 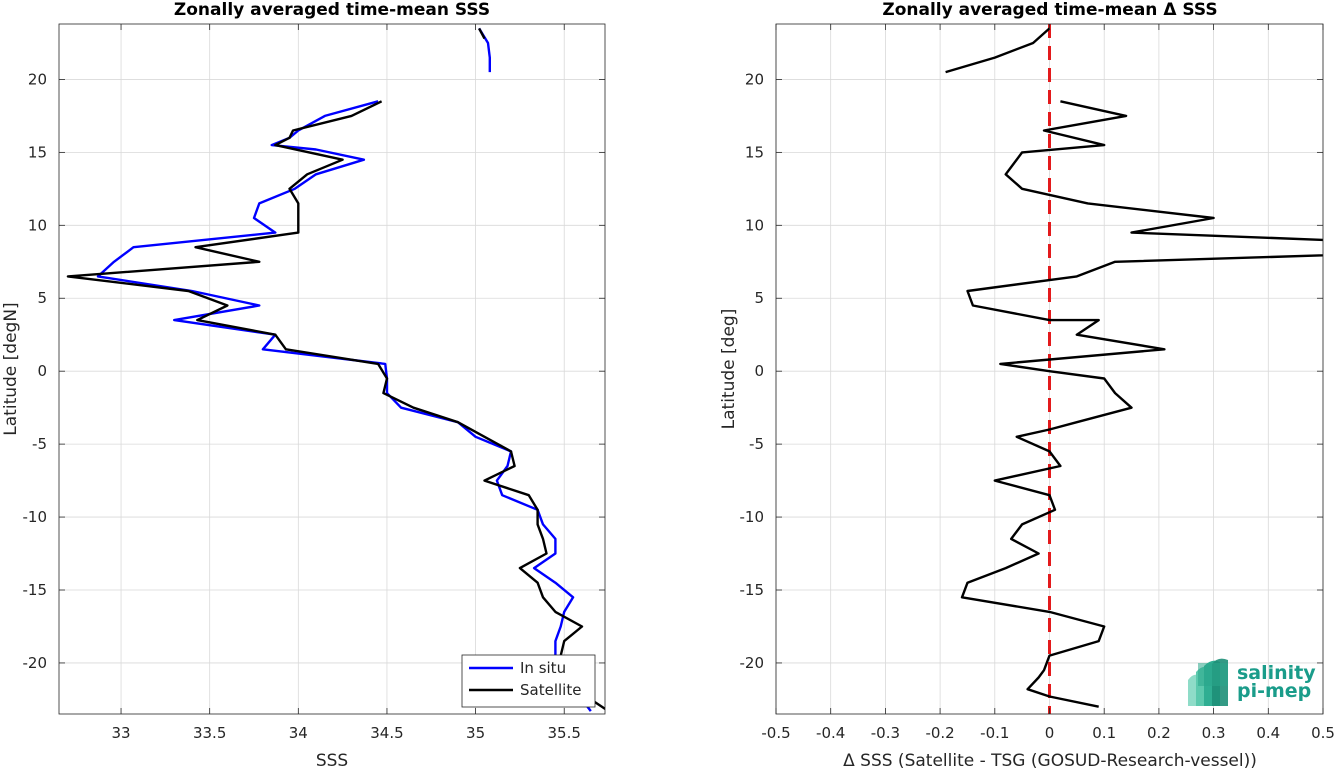 What do you see at coordinates (1049, 10) in the screenshot?
I see `right-title: Zonally averaged time-mean Δ SSS` at bounding box center [1049, 10].